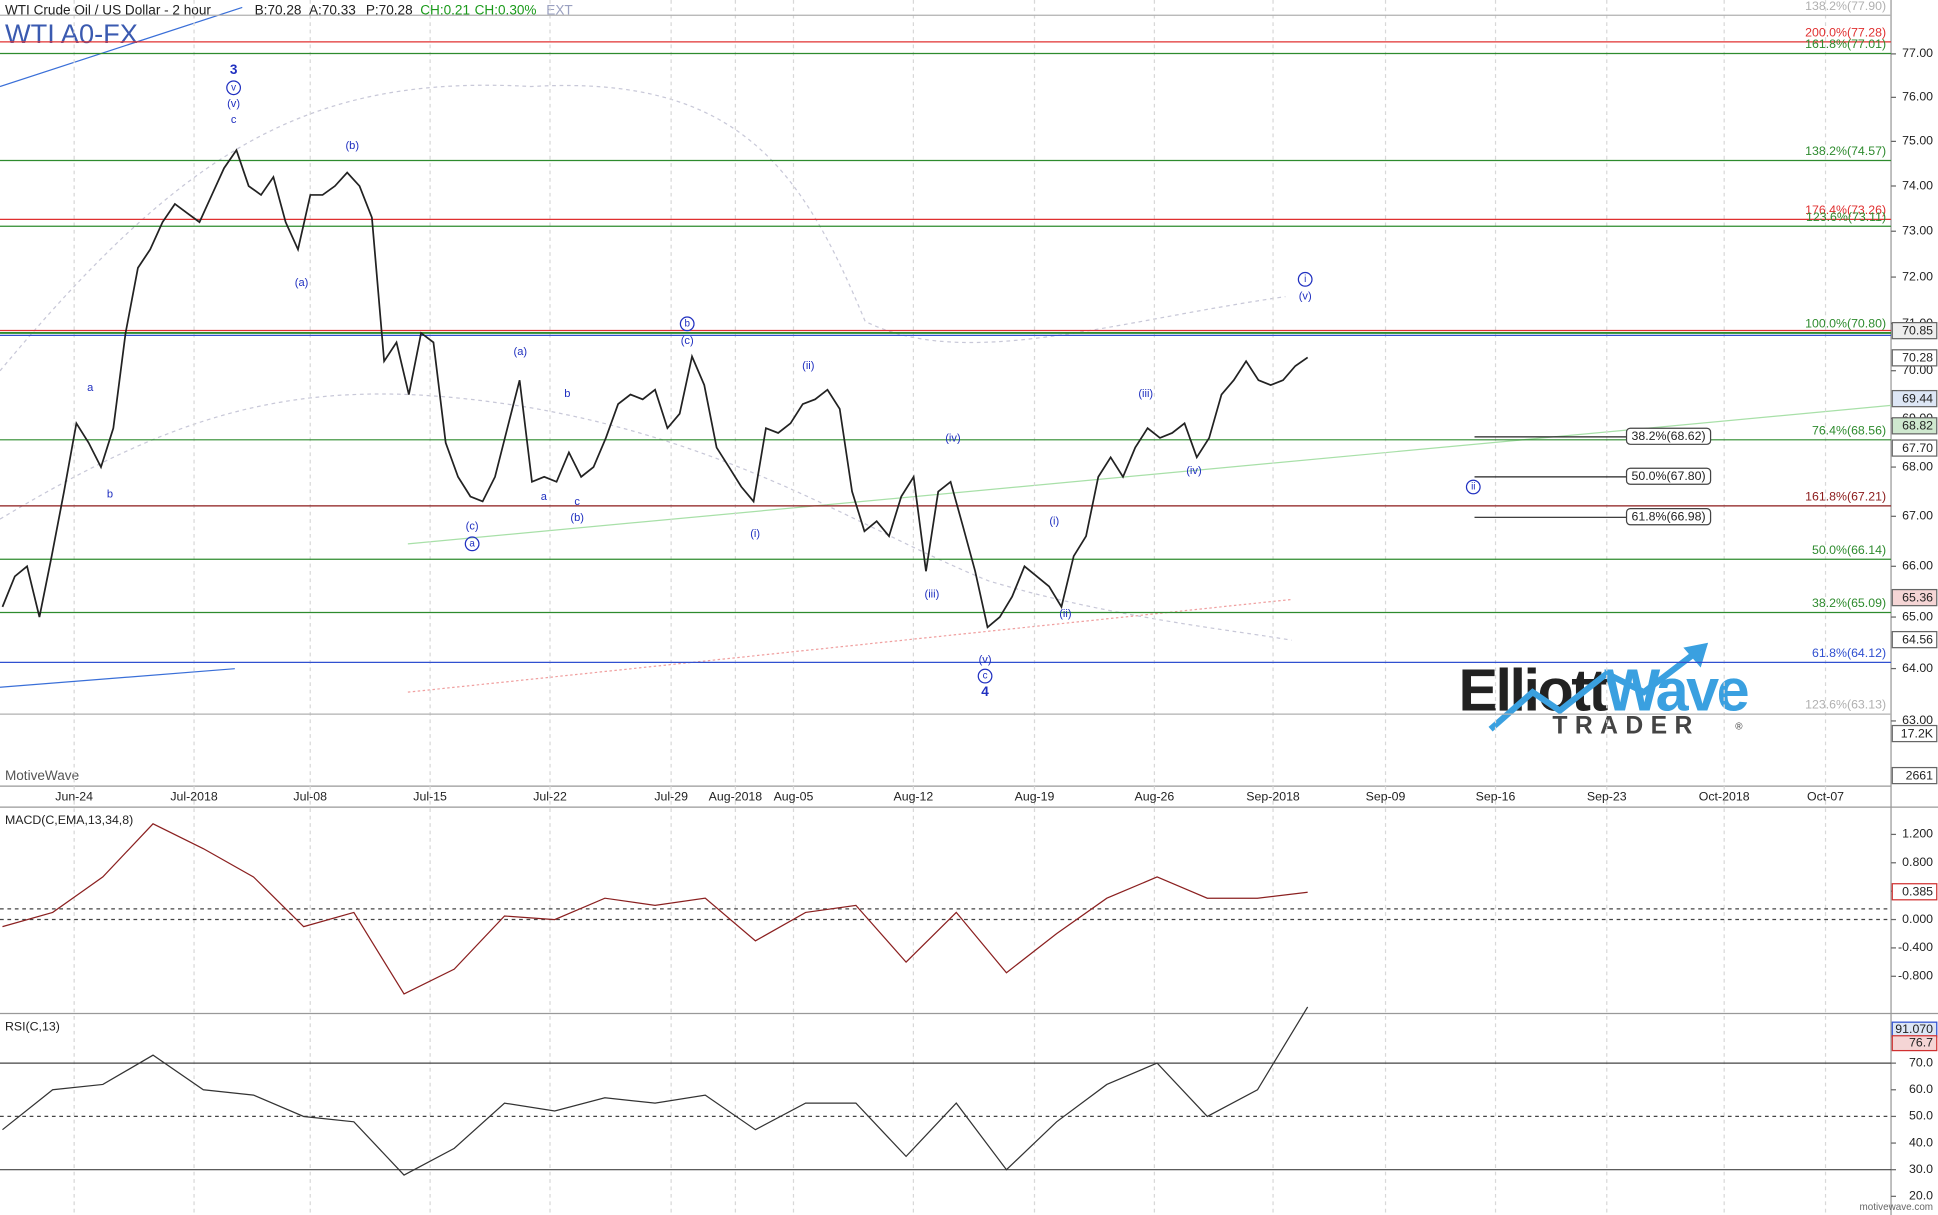 This screenshot has height=1215, width=1938. What do you see at coordinates (1825, 796) in the screenshot?
I see `x-tick-label: Oct-07` at bounding box center [1825, 796].